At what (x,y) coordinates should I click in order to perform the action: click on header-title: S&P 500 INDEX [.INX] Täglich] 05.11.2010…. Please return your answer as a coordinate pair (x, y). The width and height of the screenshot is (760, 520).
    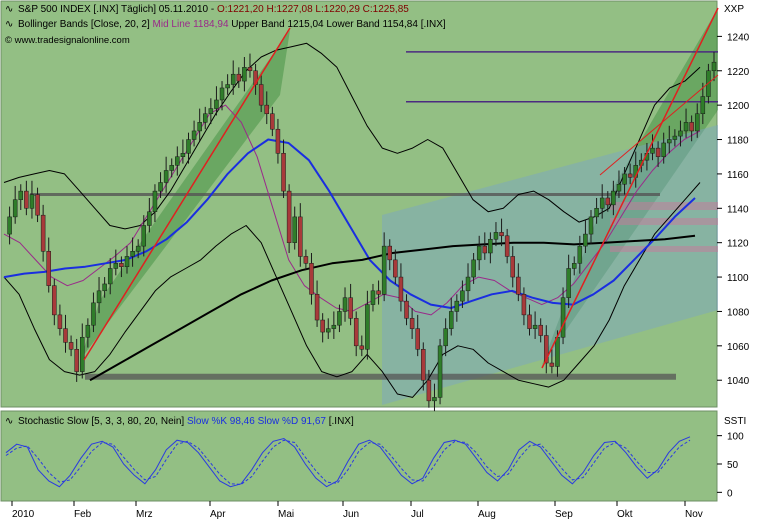
    Looking at the image, I should click on (213, 9).